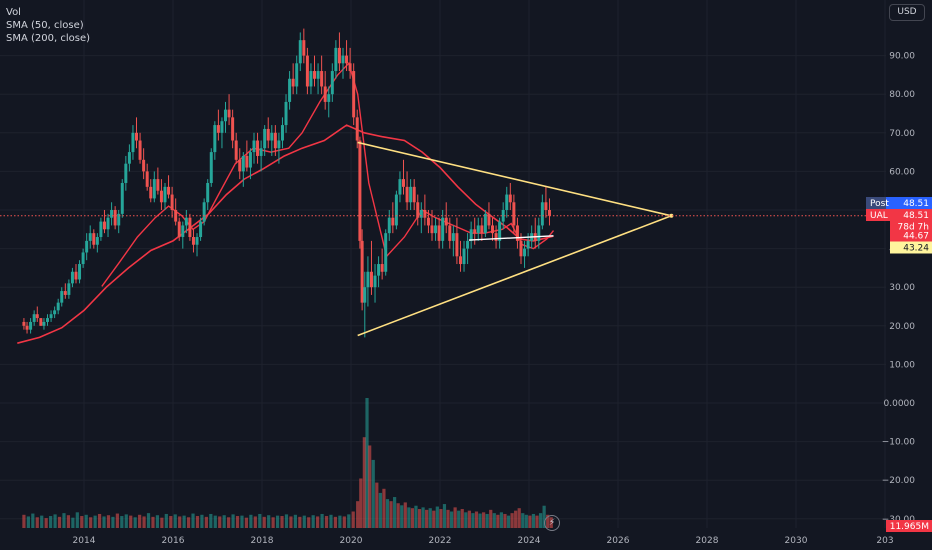  Describe the element at coordinates (514, 276) in the screenshot. I see `trendline-lower` at that location.